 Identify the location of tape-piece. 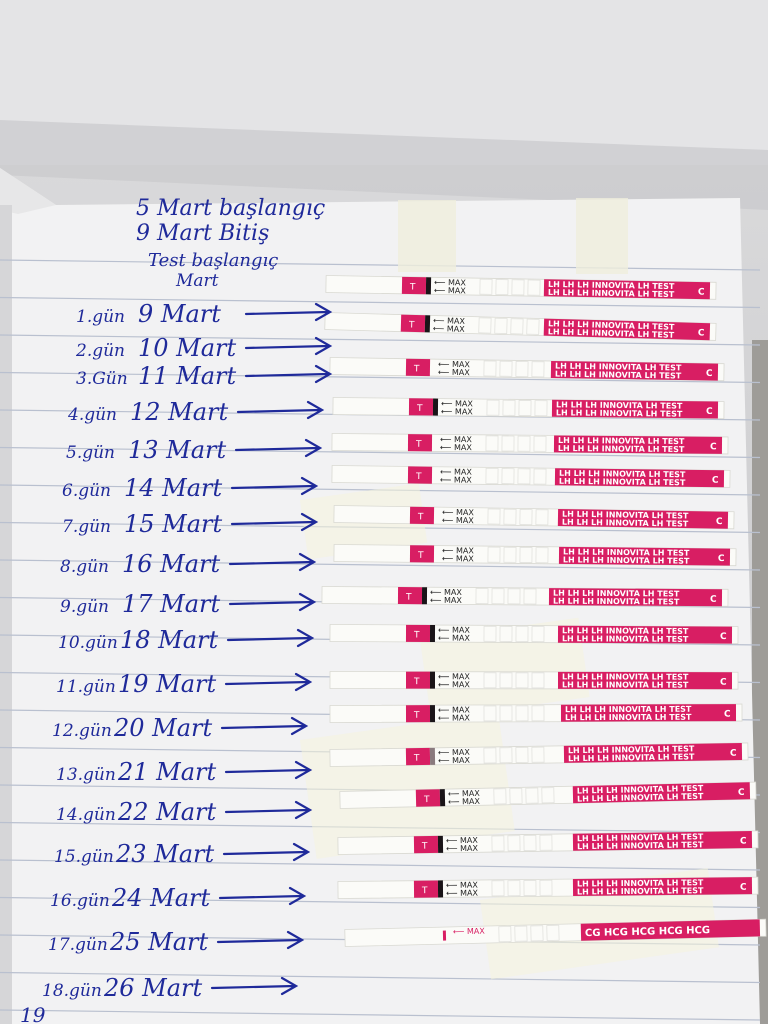
(505, 668).